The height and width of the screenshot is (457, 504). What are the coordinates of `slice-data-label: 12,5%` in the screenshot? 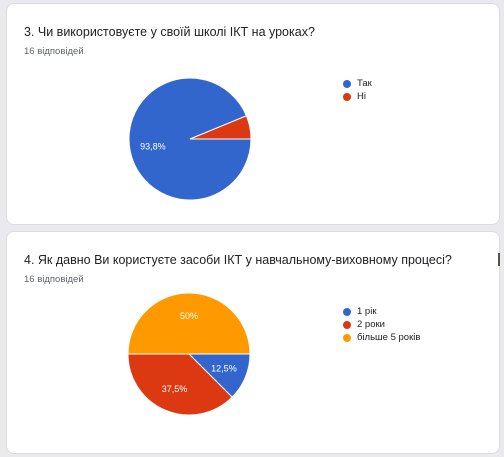 It's located at (224, 368).